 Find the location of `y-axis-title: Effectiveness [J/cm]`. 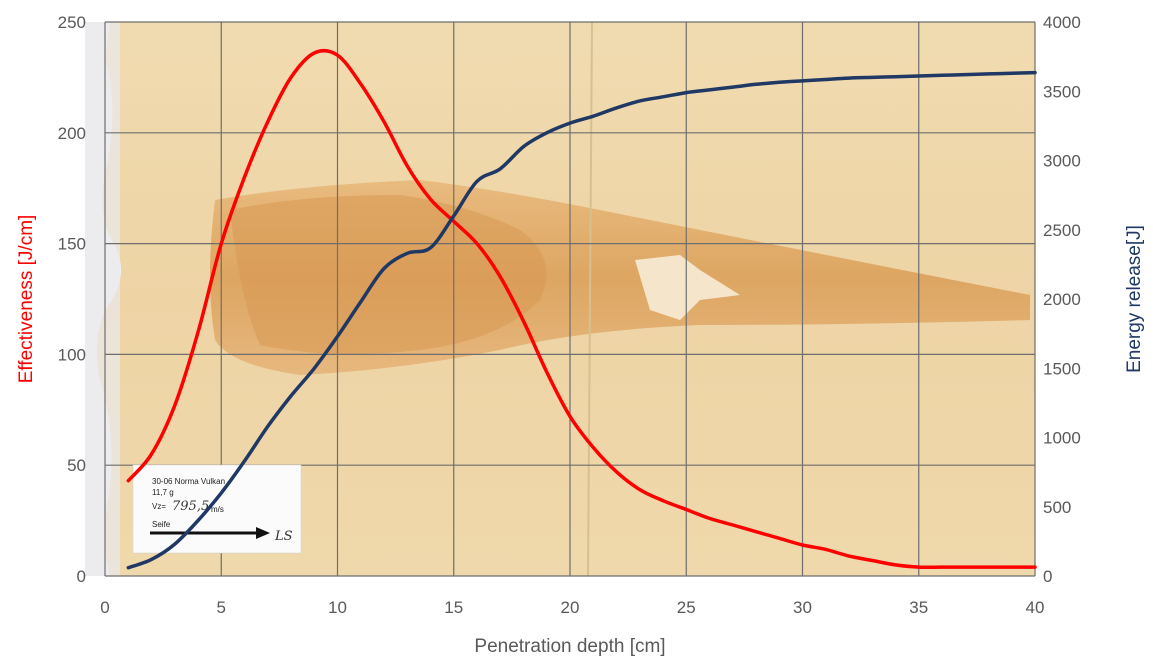

y-axis-title: Effectiveness [J/cm] is located at coordinates (26, 299).